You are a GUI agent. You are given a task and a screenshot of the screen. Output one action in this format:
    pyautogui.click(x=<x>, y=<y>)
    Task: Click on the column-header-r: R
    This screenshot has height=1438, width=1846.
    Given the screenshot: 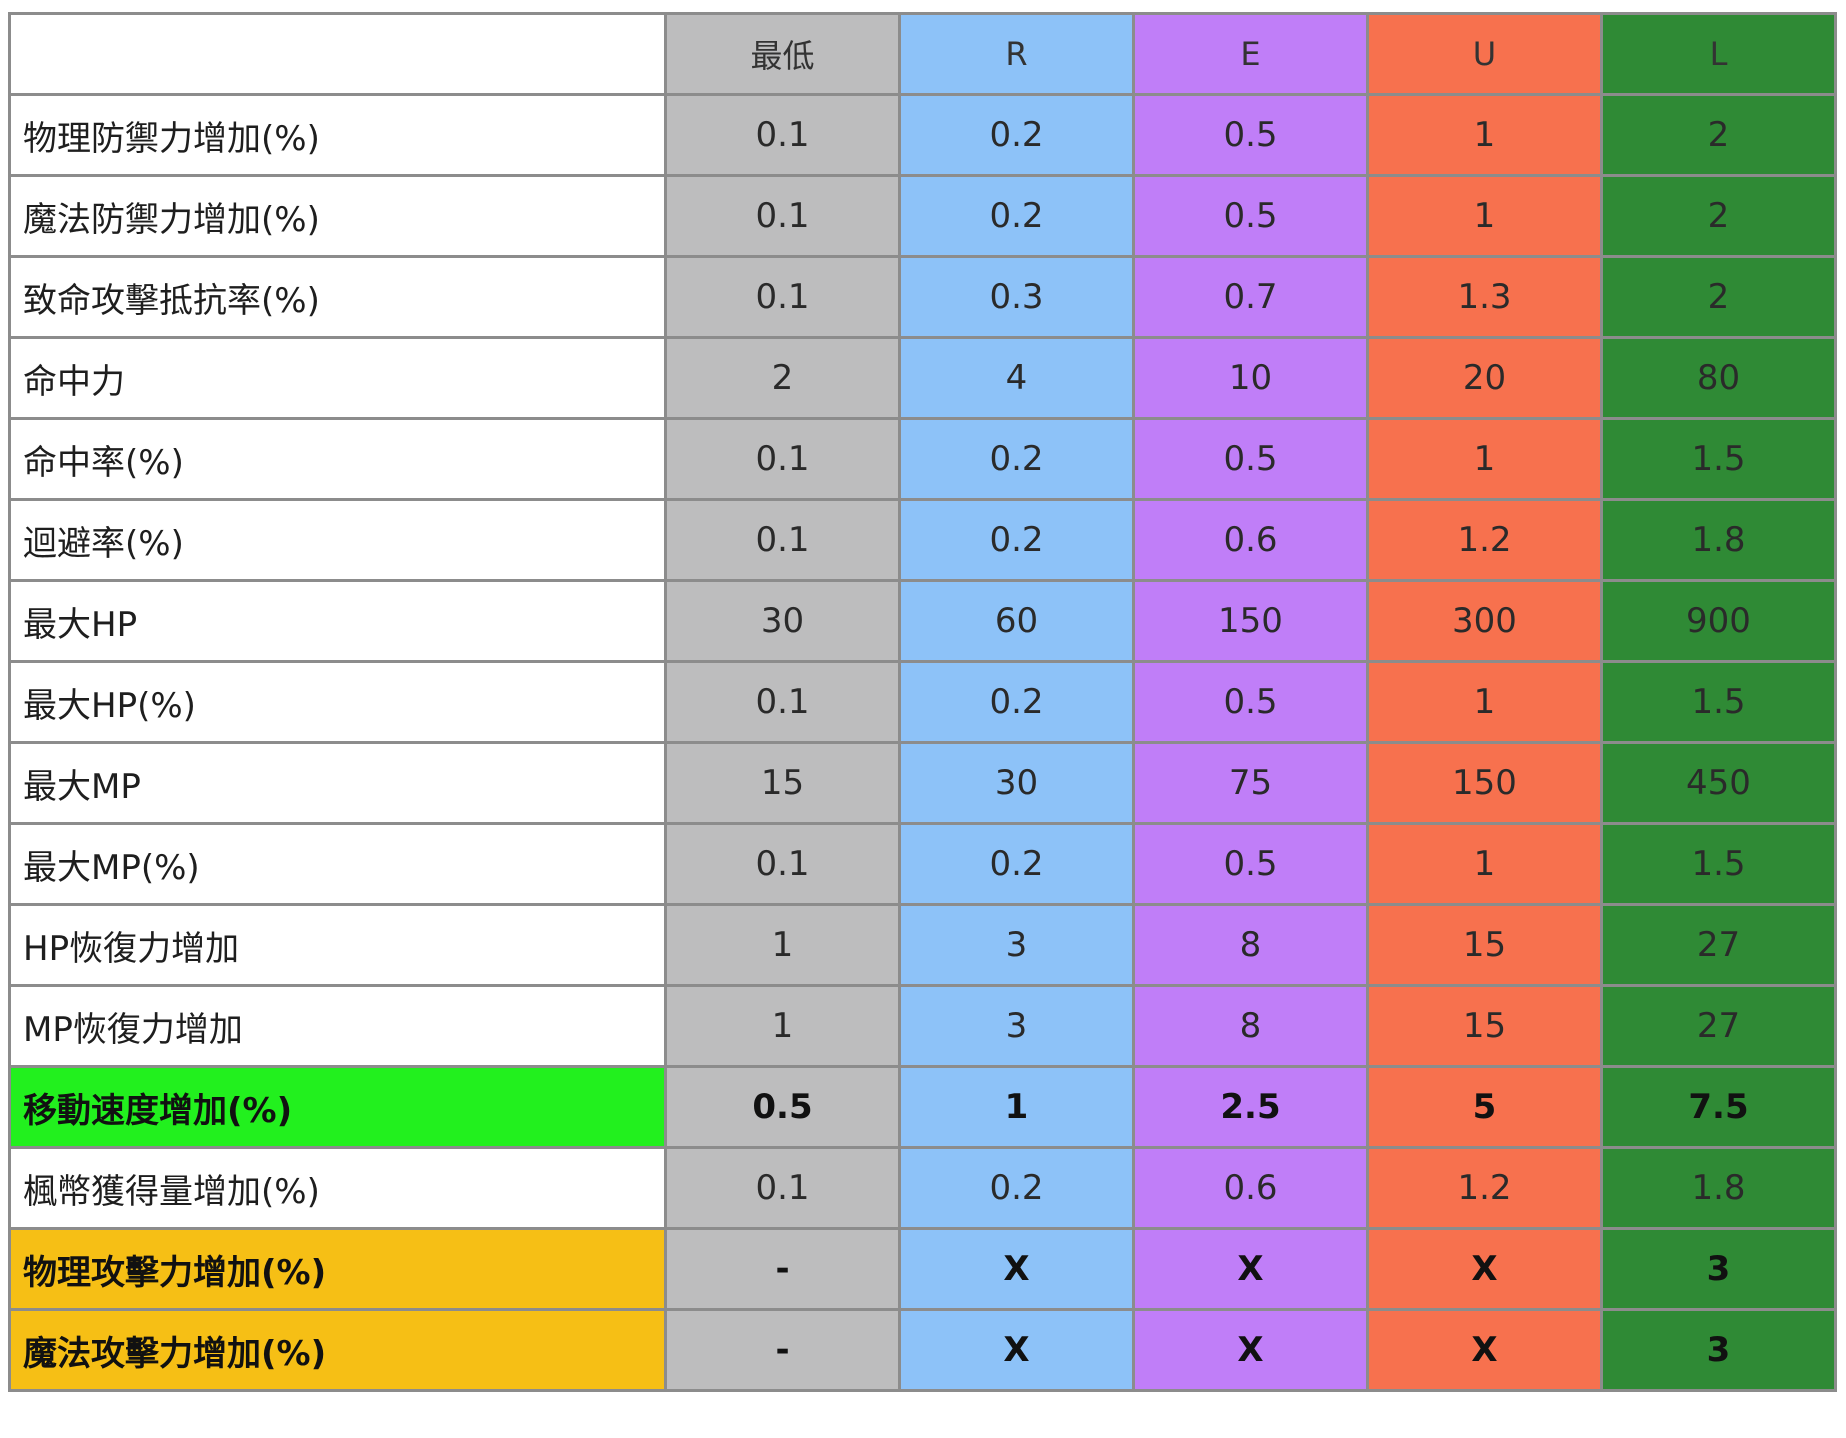 What is the action you would take?
    pyautogui.click(x=1016, y=54)
    